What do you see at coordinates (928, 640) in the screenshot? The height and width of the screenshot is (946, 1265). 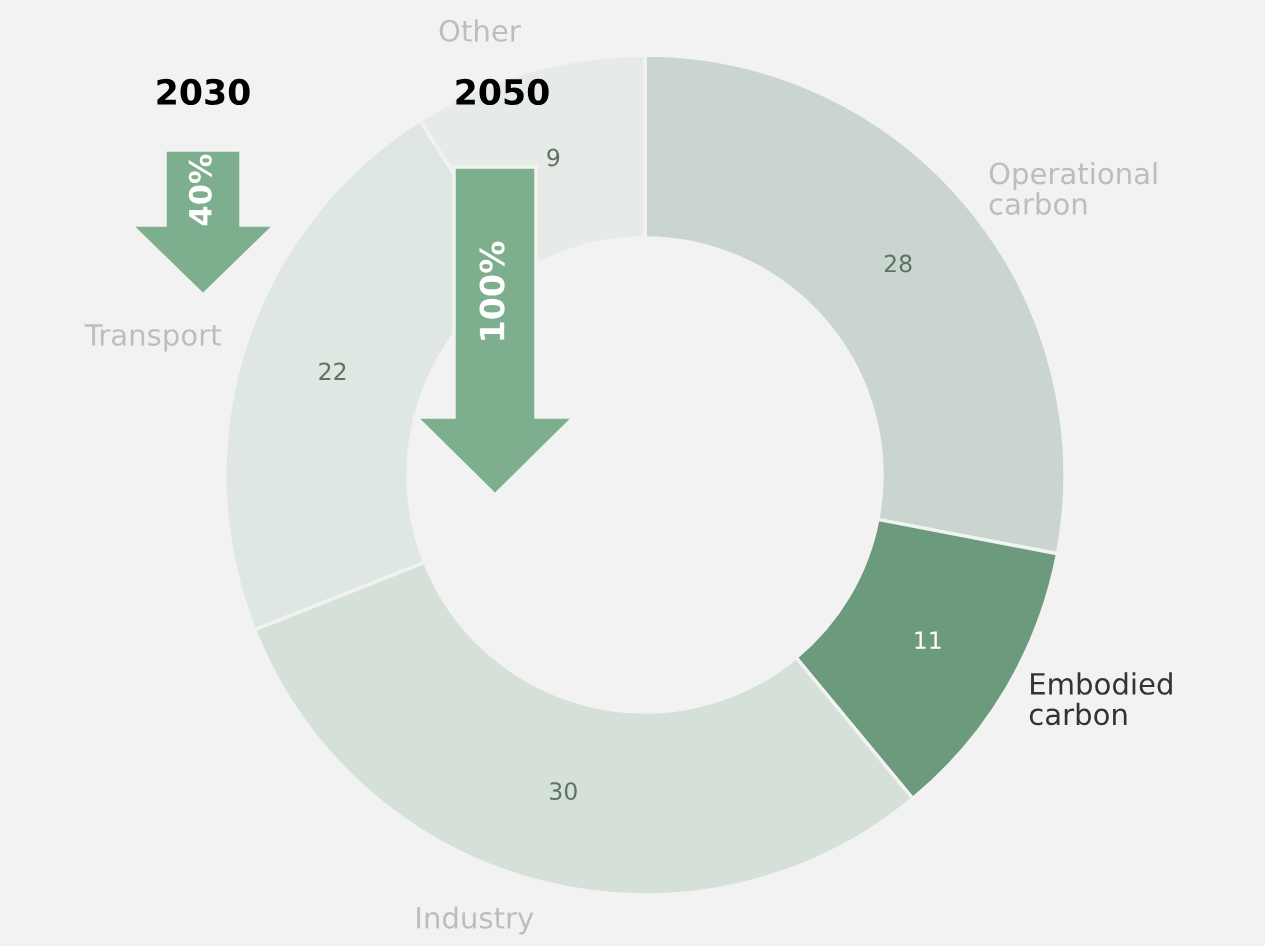 I see `data-label: 11` at bounding box center [928, 640].